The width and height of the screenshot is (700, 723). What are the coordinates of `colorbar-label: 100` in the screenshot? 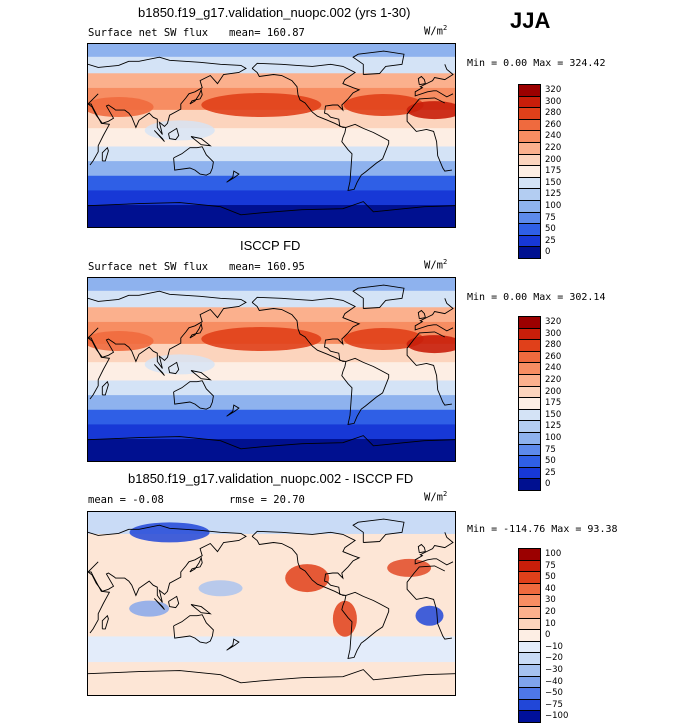 It's located at (553, 438).